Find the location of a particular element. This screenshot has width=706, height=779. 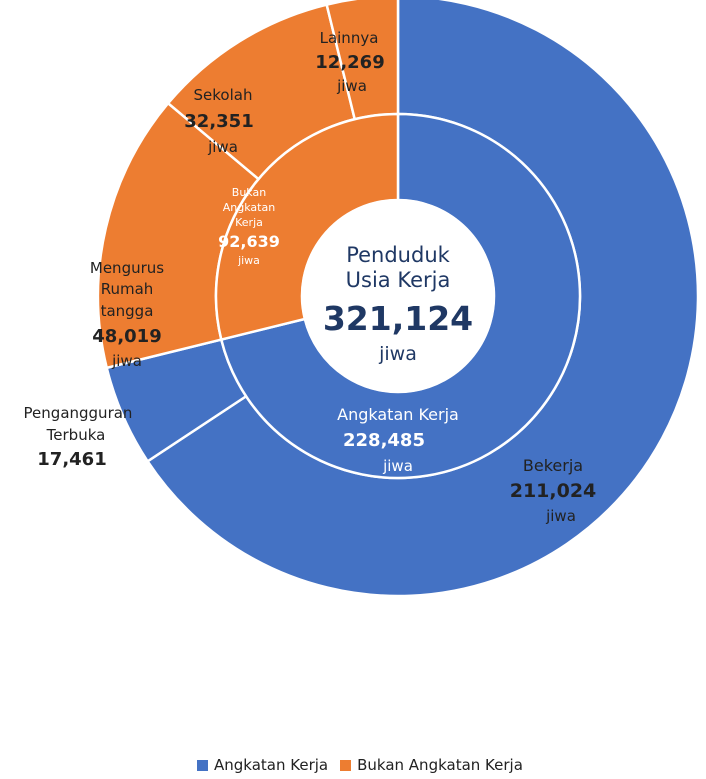

label-sekolah-unit: jiwa is located at coordinates (222, 147).